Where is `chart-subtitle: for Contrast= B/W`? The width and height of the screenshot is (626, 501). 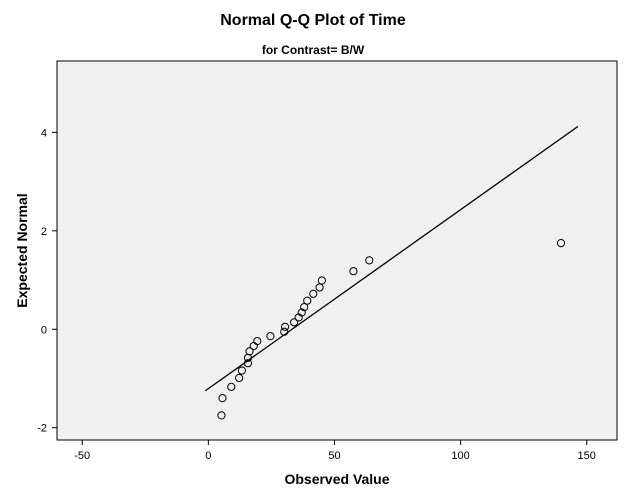 chart-subtitle: for Contrast= B/W is located at coordinates (313, 50).